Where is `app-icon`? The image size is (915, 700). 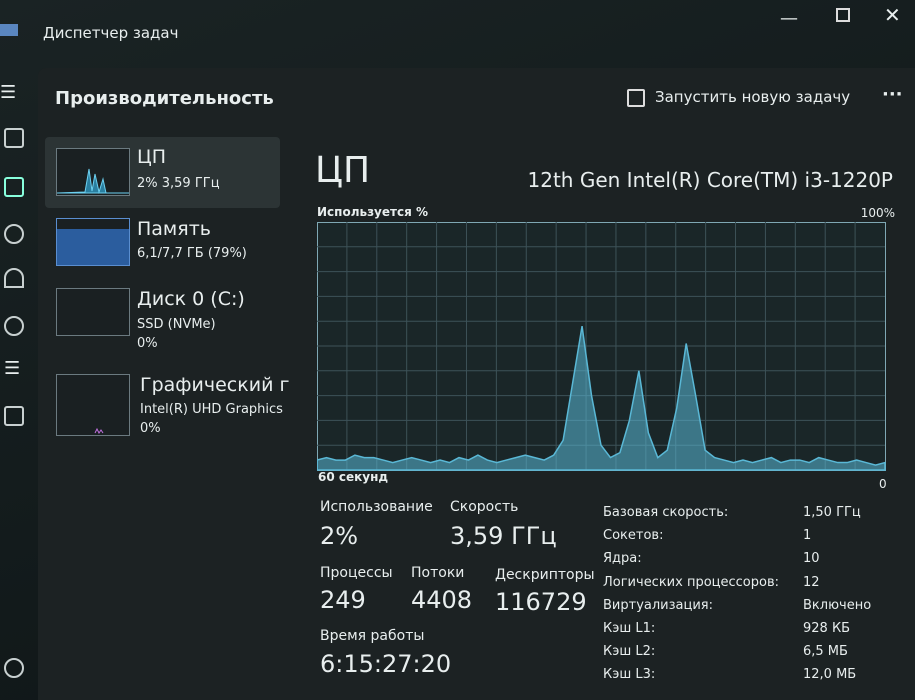 app-icon is located at coordinates (9, 30).